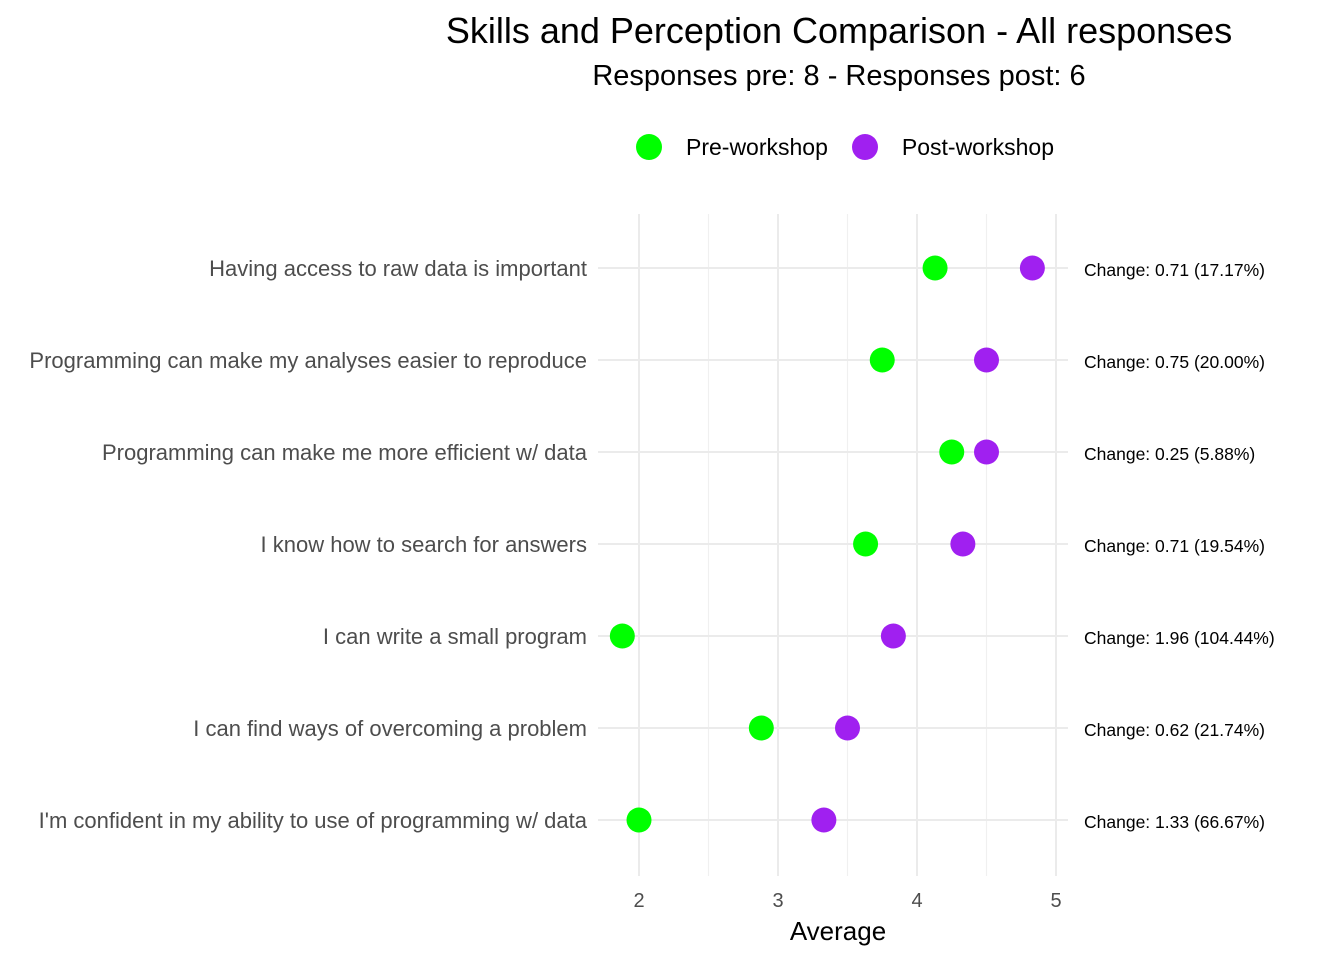 The height and width of the screenshot is (960, 1344). What do you see at coordinates (1174, 546) in the screenshot?
I see `change-annotation: Change: 0.71 (19.54%)` at bounding box center [1174, 546].